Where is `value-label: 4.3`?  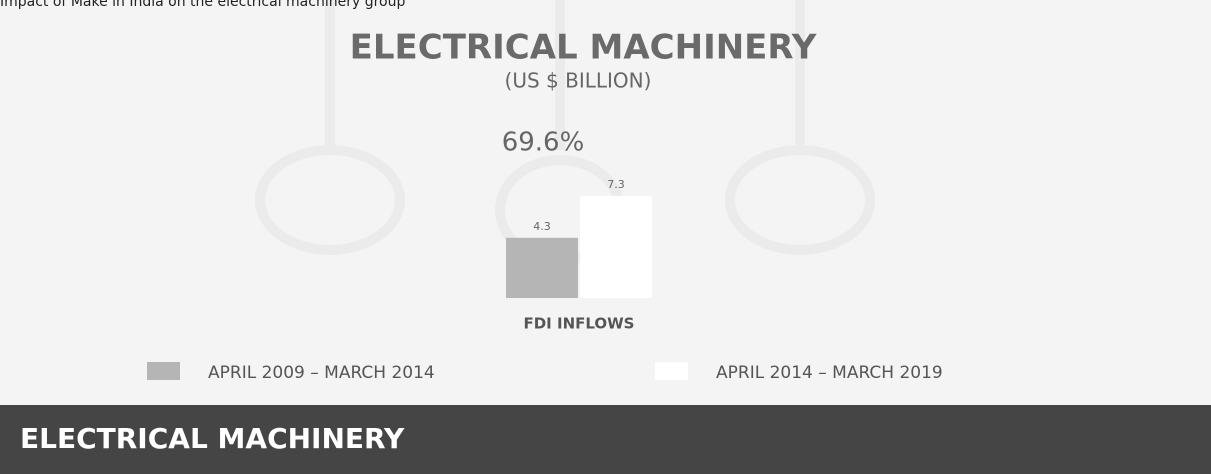 value-label: 4.3 is located at coordinates (542, 226).